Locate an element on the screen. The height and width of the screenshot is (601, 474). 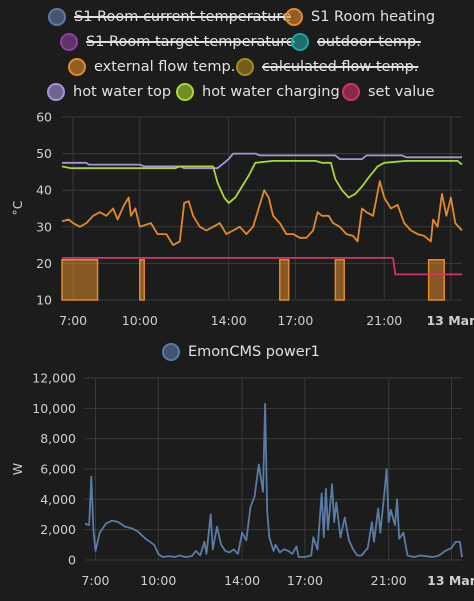
power-x-tick-label: 13 Mar is located at coordinates (450, 580).